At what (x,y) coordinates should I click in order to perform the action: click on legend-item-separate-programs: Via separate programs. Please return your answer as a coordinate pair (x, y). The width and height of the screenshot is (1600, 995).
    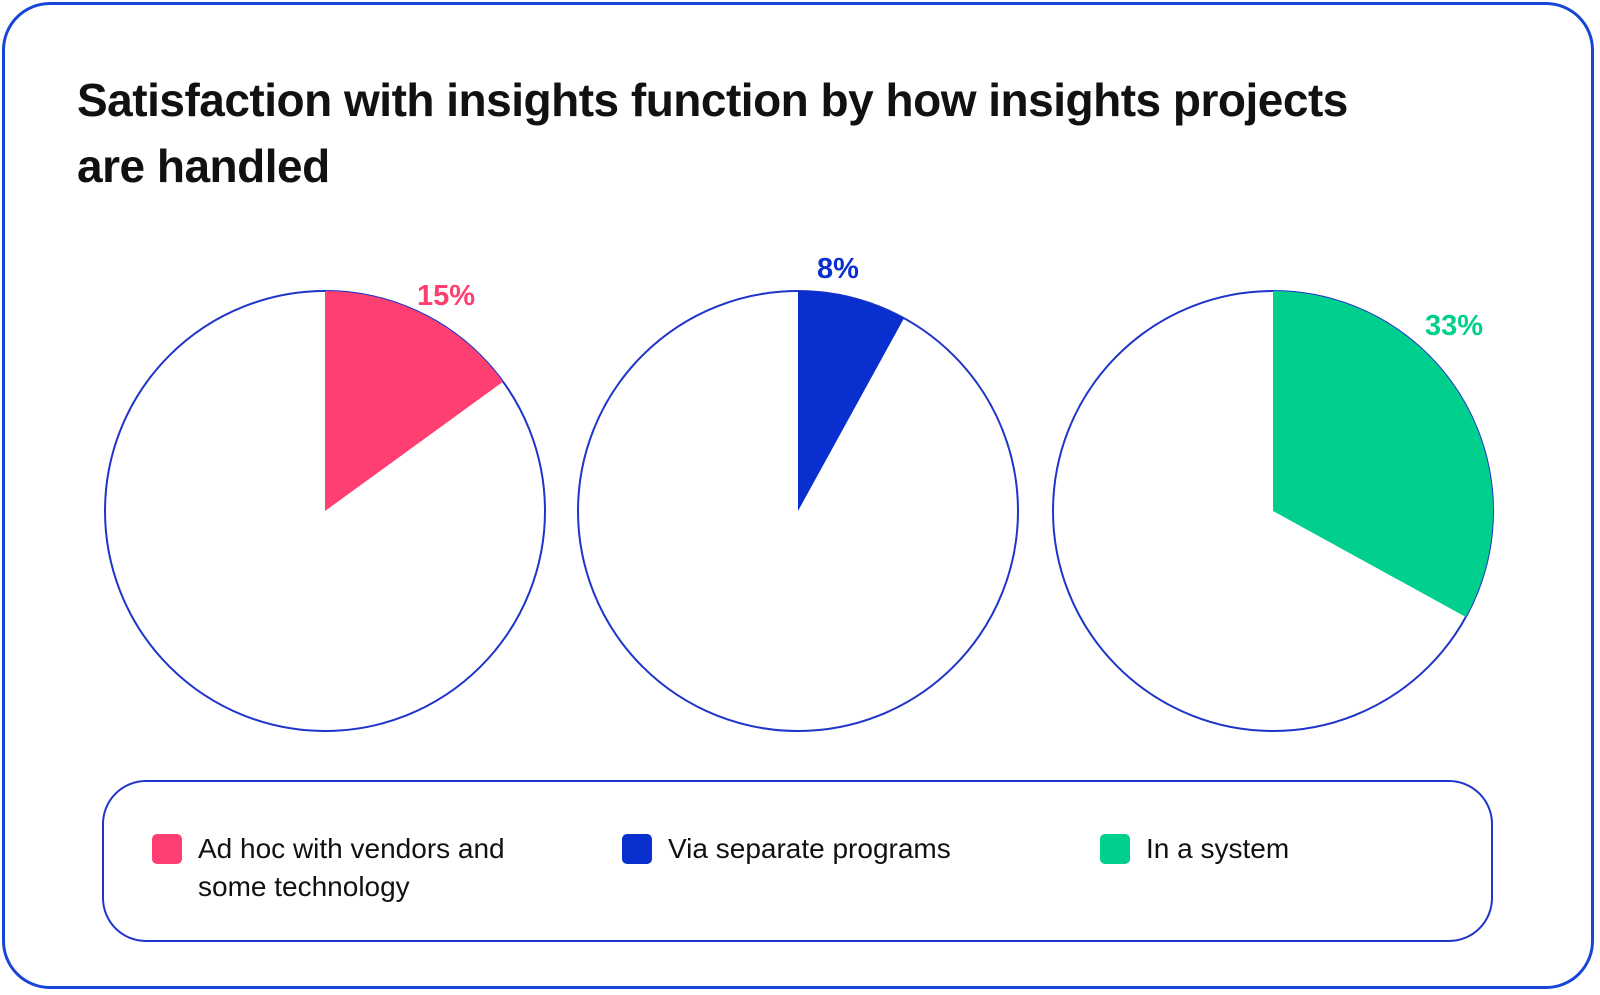
    Looking at the image, I should click on (786, 849).